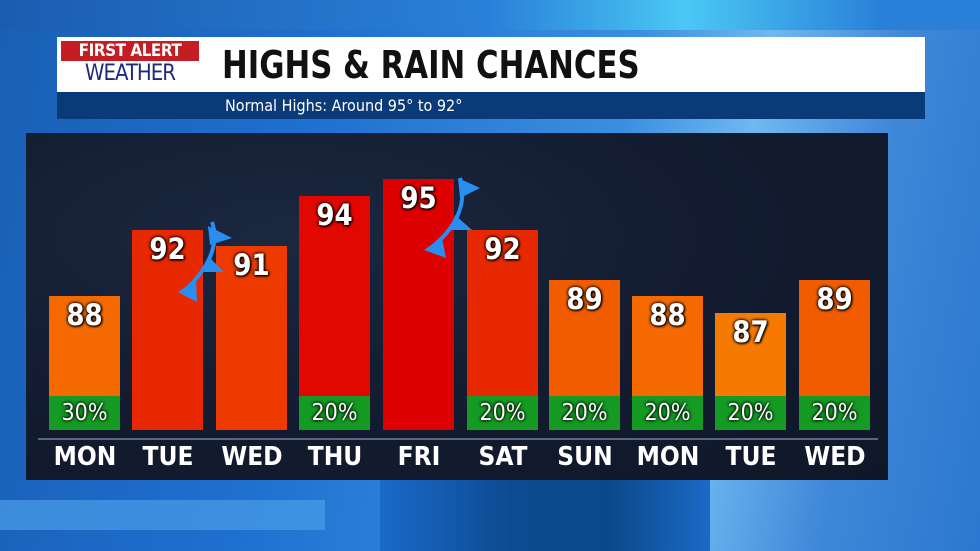 The image size is (980, 551). I want to click on temperature-bar: 95, so click(418, 304).